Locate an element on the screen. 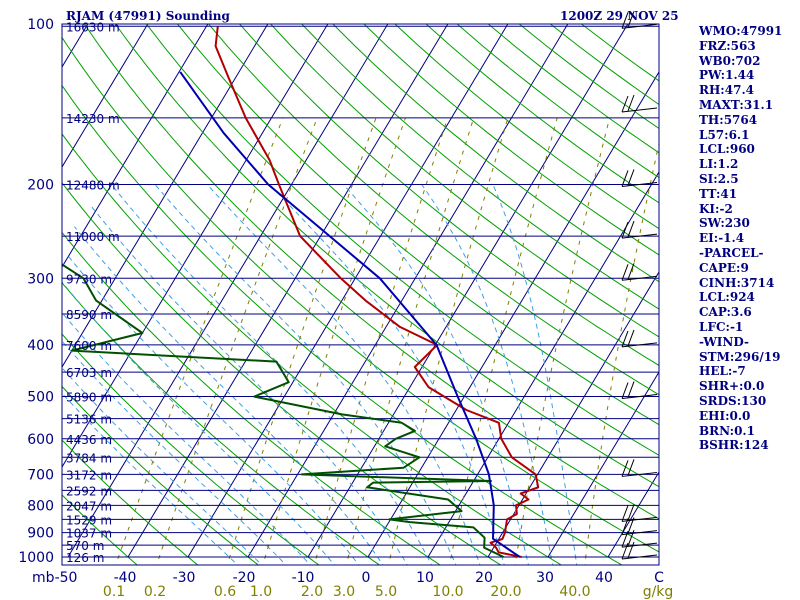 The image size is (800, 600). temperature-tick-label: 40 is located at coordinates (604, 578).